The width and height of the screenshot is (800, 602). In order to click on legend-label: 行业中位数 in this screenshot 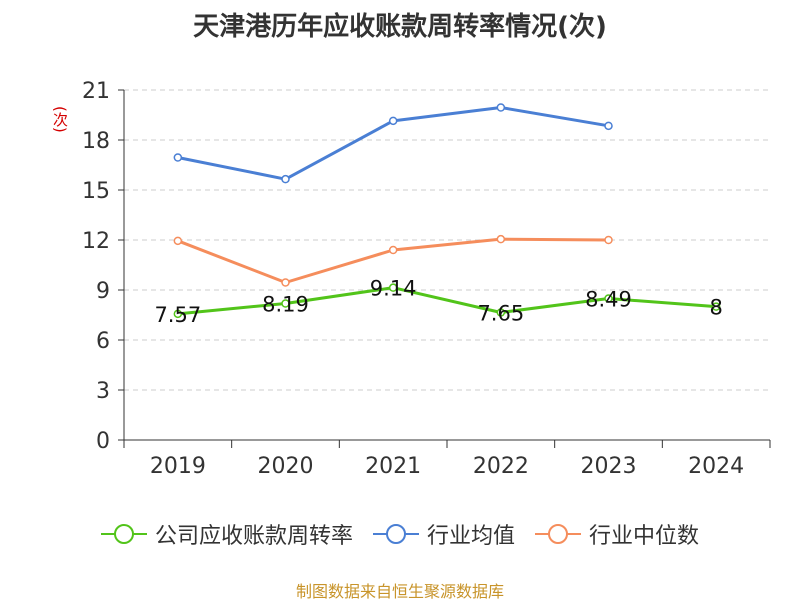, I will do `click(644, 536)`.